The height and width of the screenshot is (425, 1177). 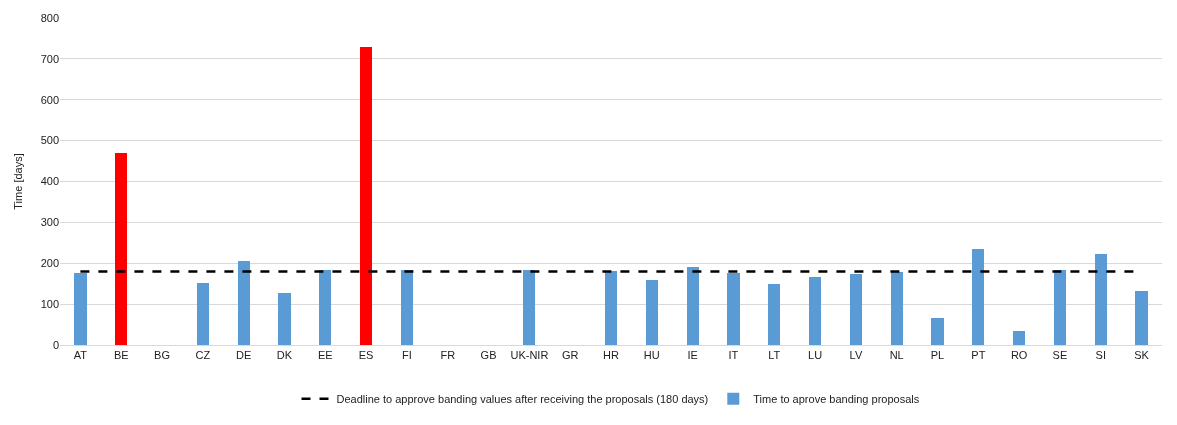 What do you see at coordinates (121, 355) in the screenshot?
I see `x-tick-label: BE` at bounding box center [121, 355].